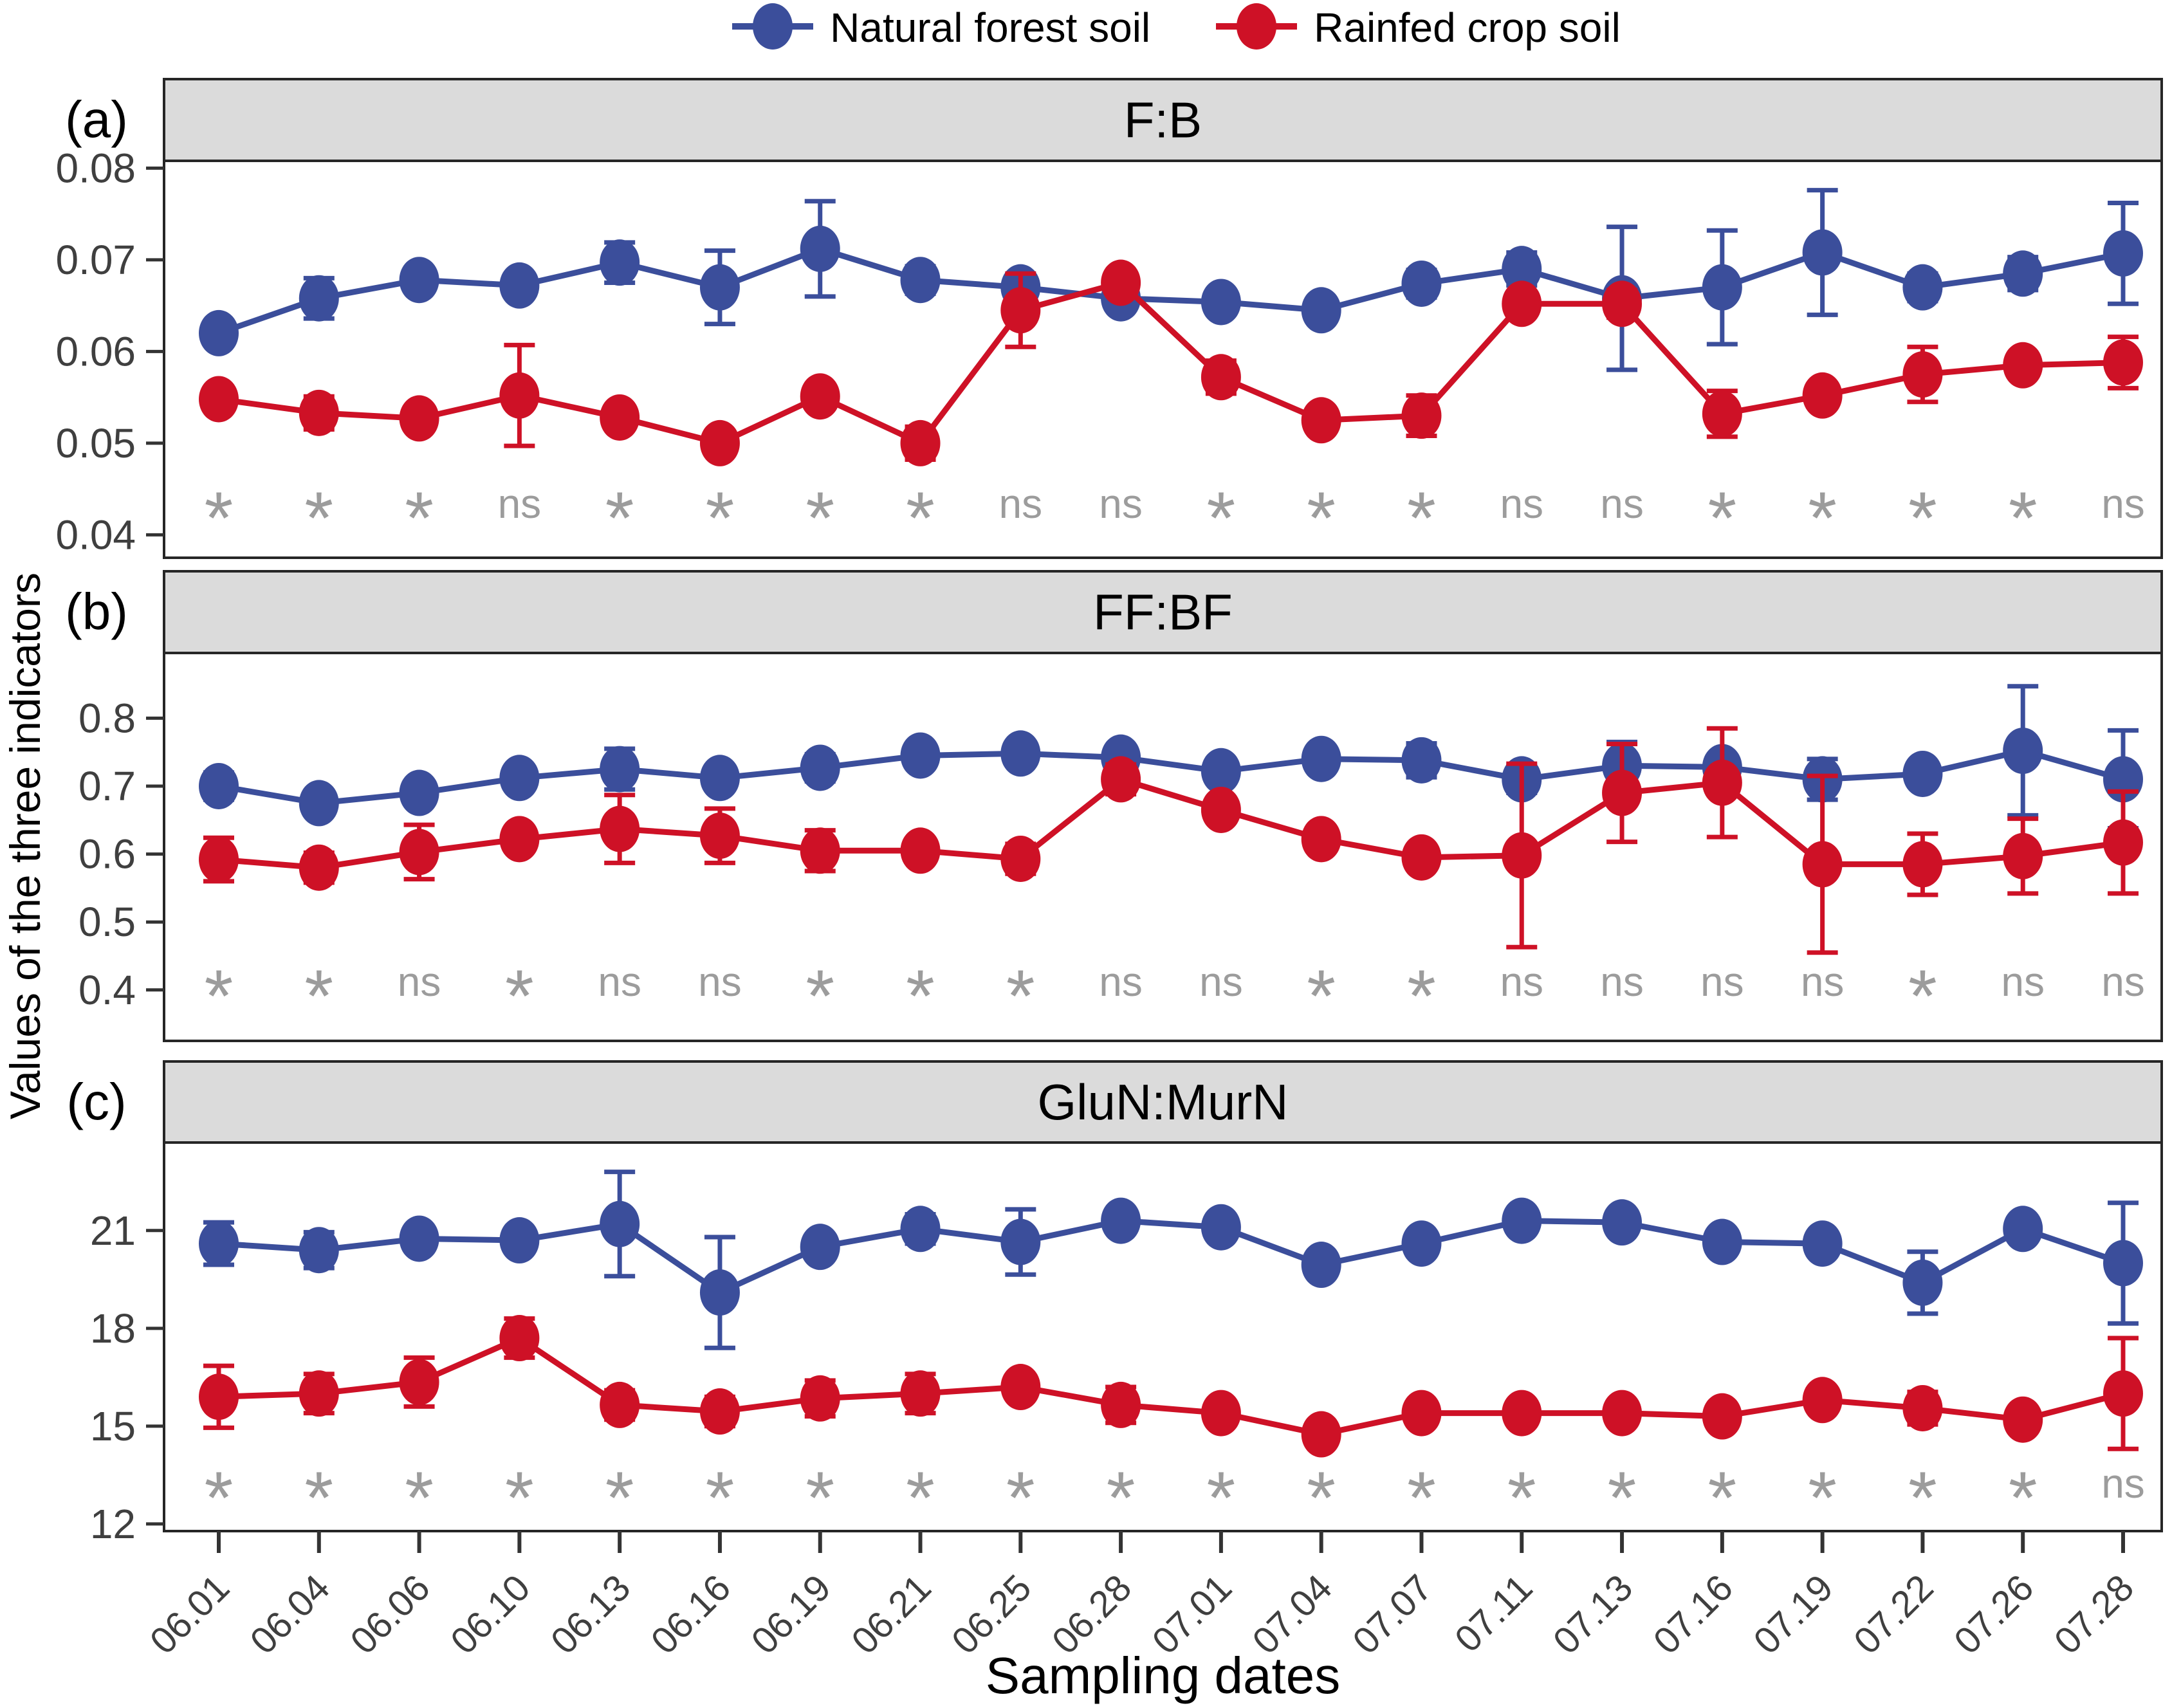 This screenshot has width=2181, height=1708. What do you see at coordinates (1494, 1613) in the screenshot?
I see `svg-text: 07.11` at bounding box center [1494, 1613].